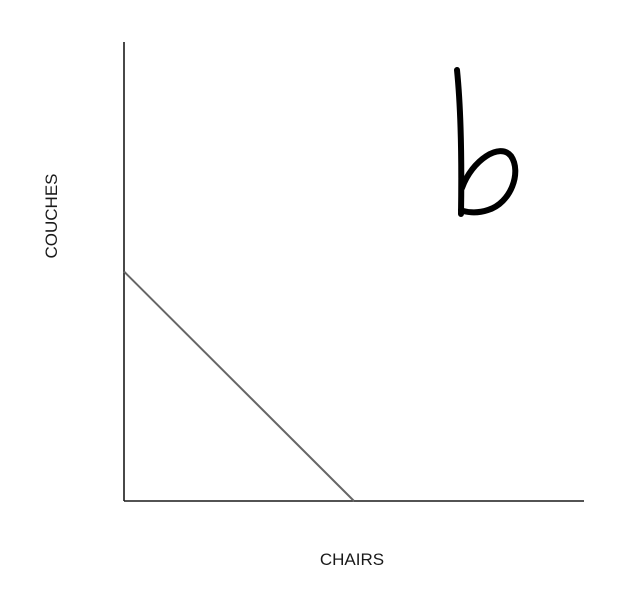  Describe the element at coordinates (488, 182) in the screenshot. I see `handwritten-b-bowl` at that location.